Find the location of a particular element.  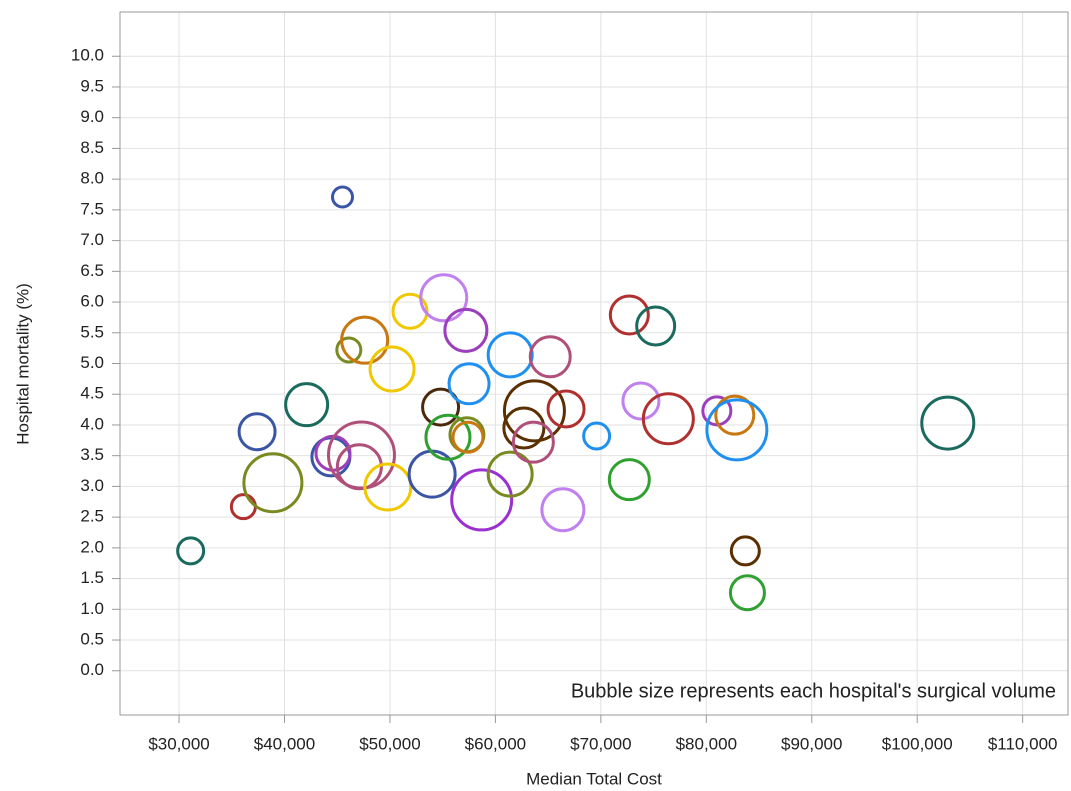

y-tick-label: 1.0 is located at coordinates (92, 608).